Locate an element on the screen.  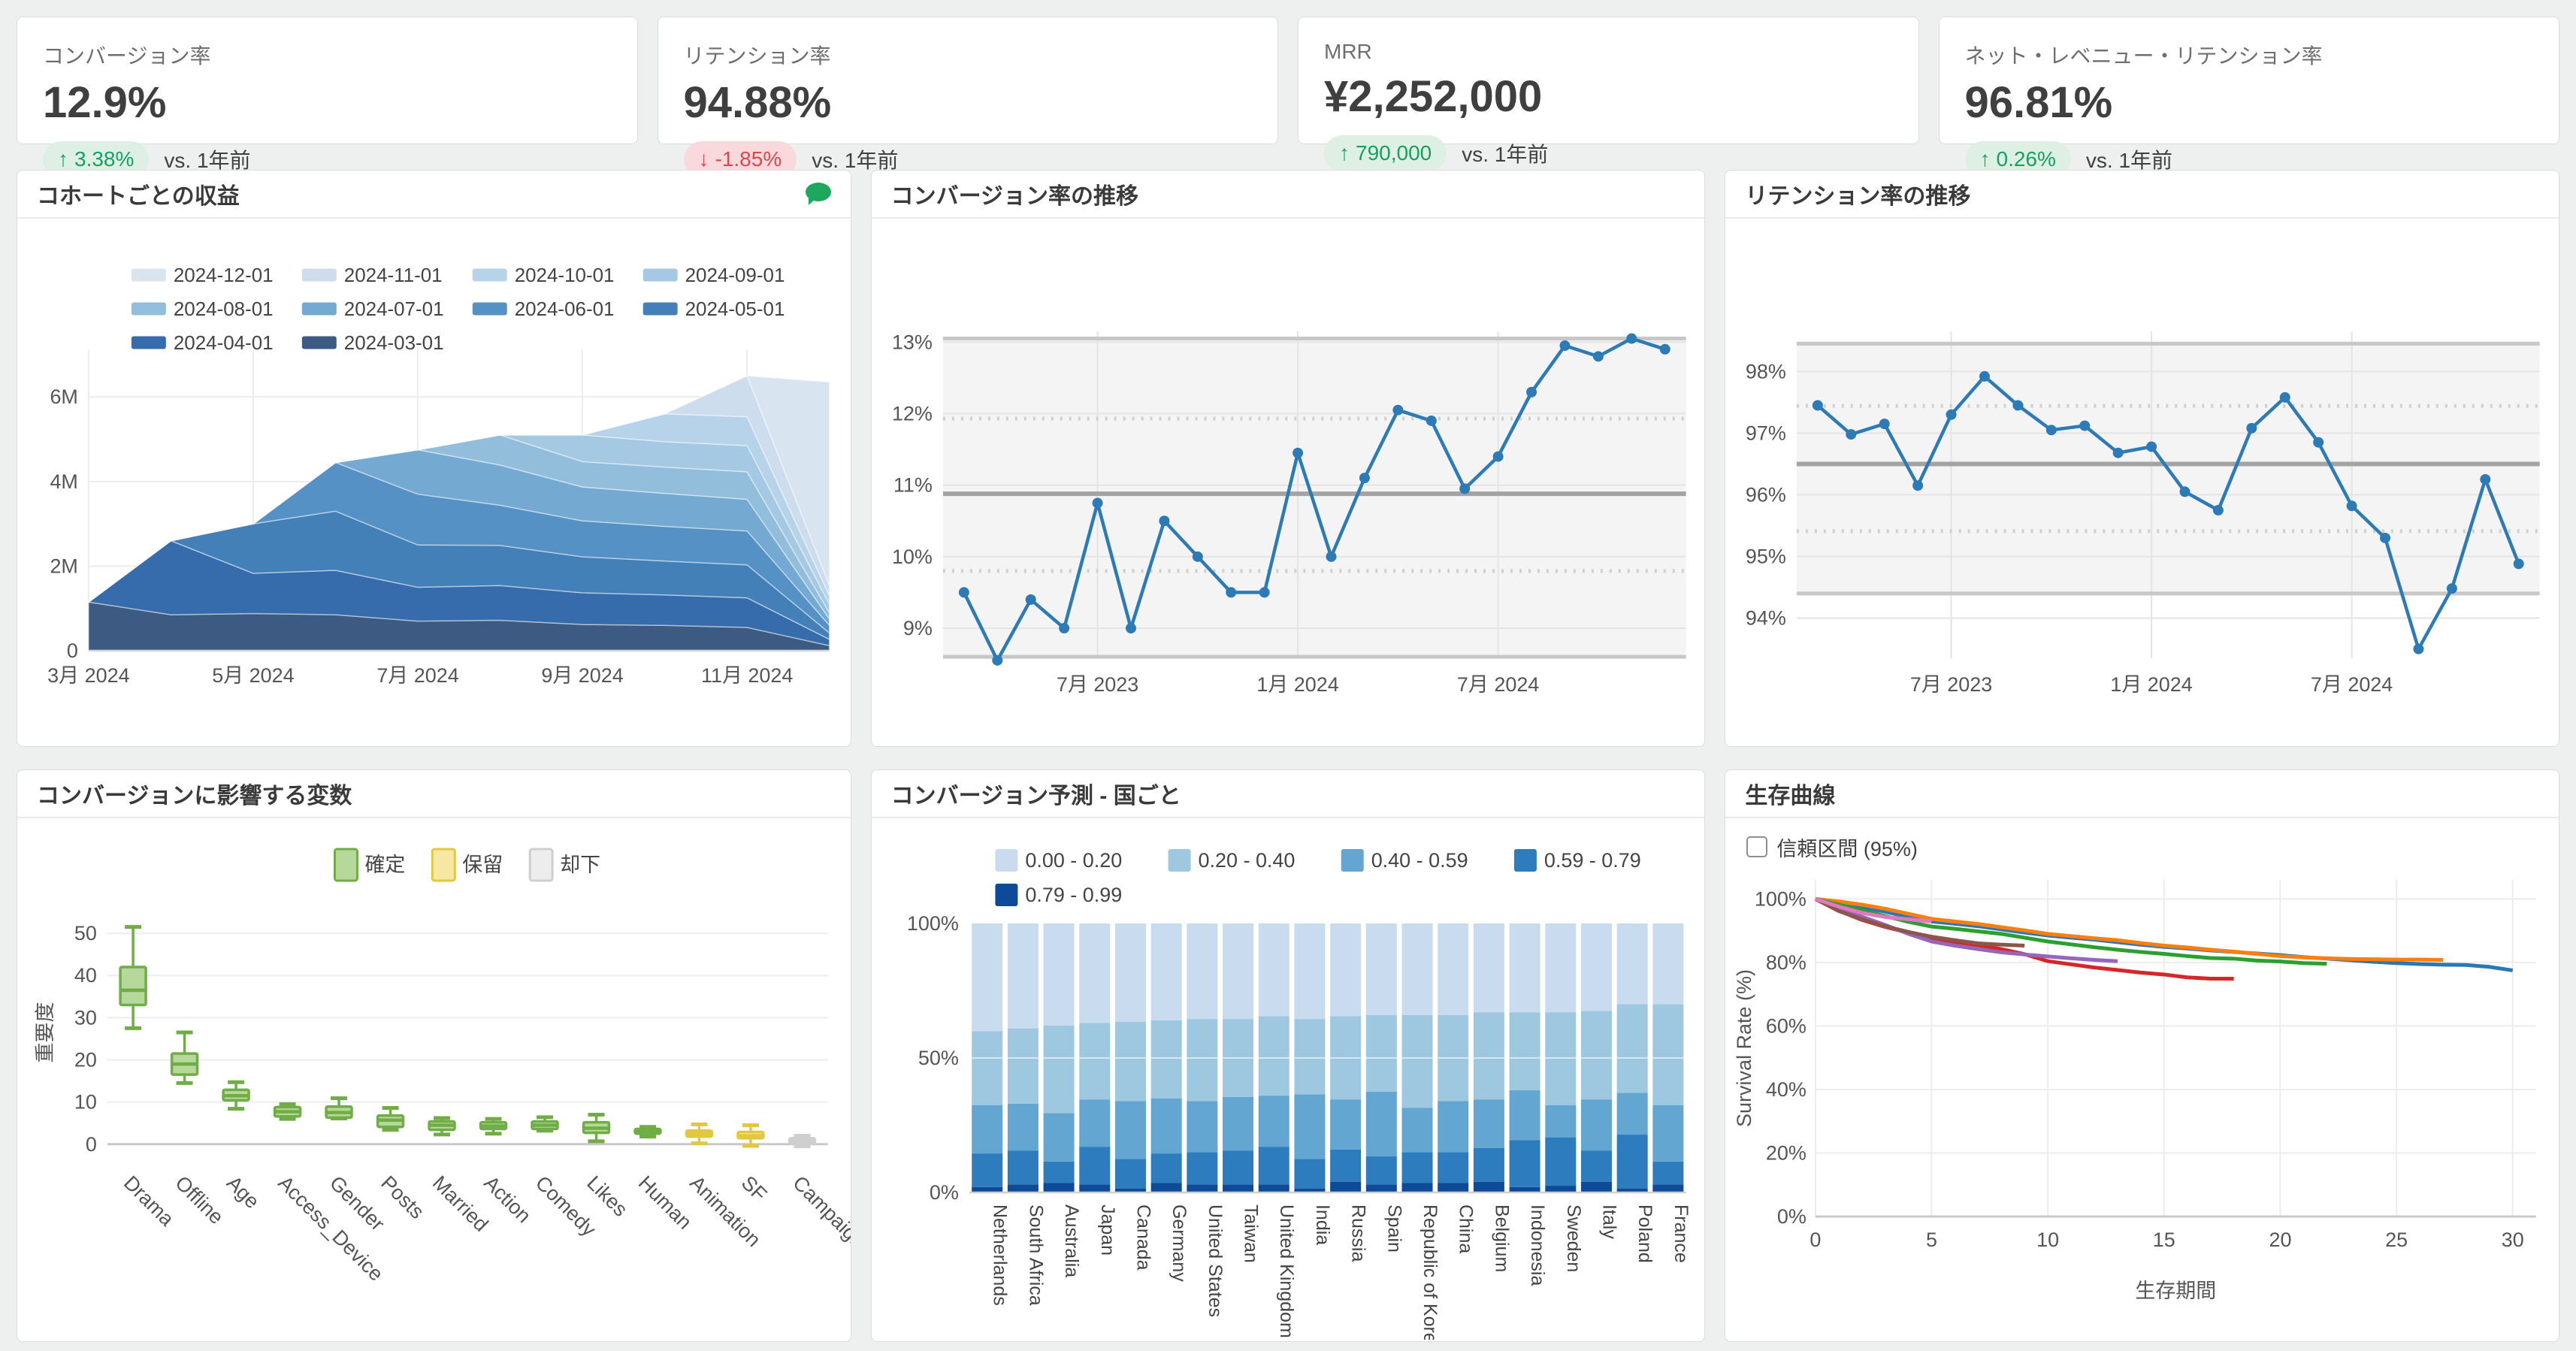
y-axis-title: Survival Rate (%) is located at coordinates (1744, 1048).